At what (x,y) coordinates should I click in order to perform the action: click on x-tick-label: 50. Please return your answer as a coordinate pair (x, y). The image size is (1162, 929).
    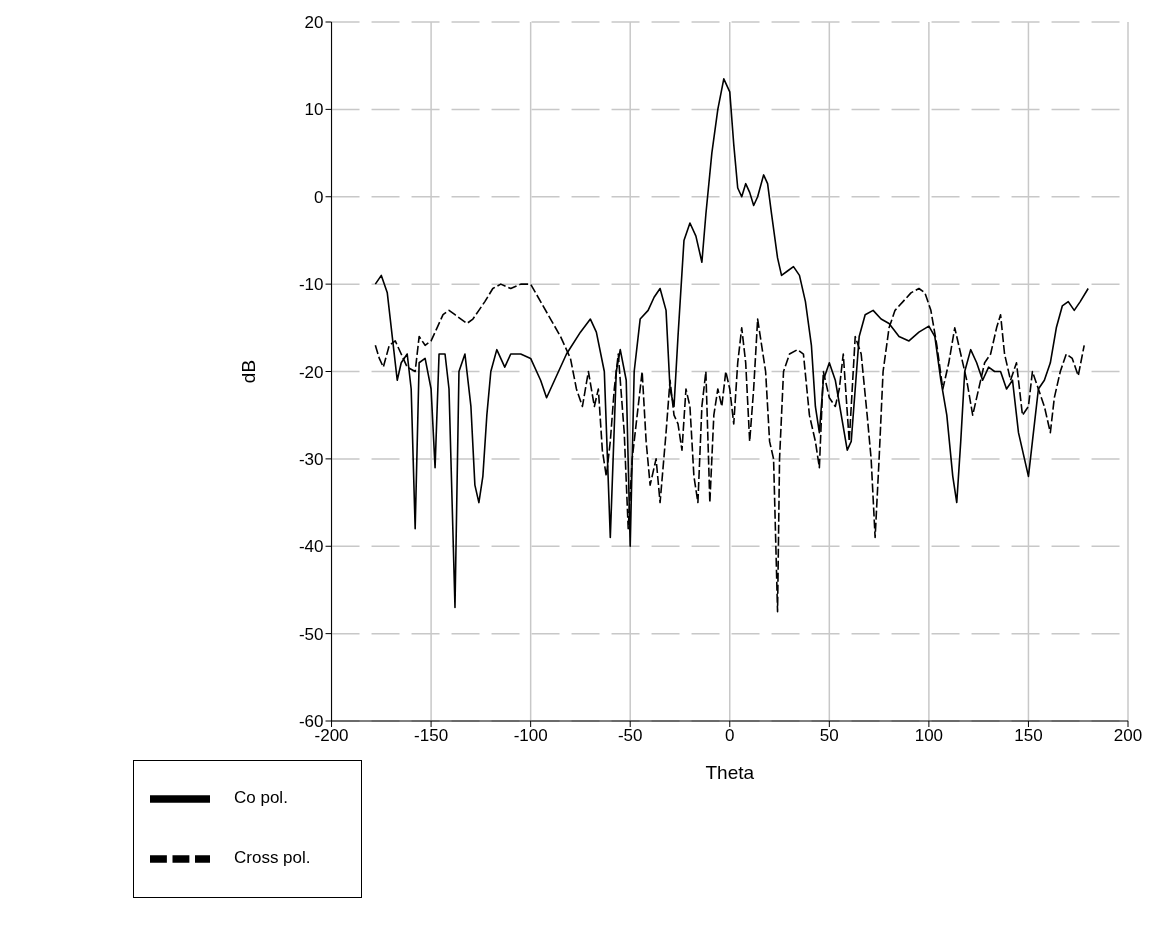
    Looking at the image, I should click on (829, 736).